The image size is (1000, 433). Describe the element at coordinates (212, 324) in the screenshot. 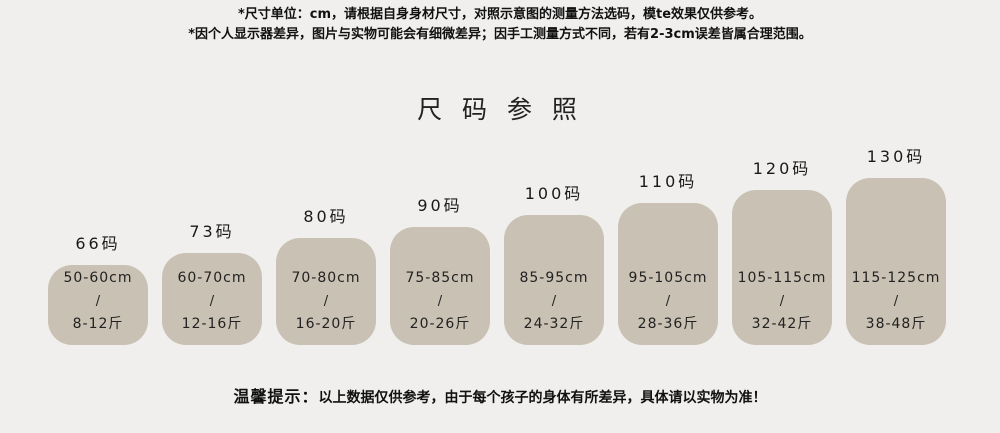

I see `weight-range: 12-16斤` at that location.